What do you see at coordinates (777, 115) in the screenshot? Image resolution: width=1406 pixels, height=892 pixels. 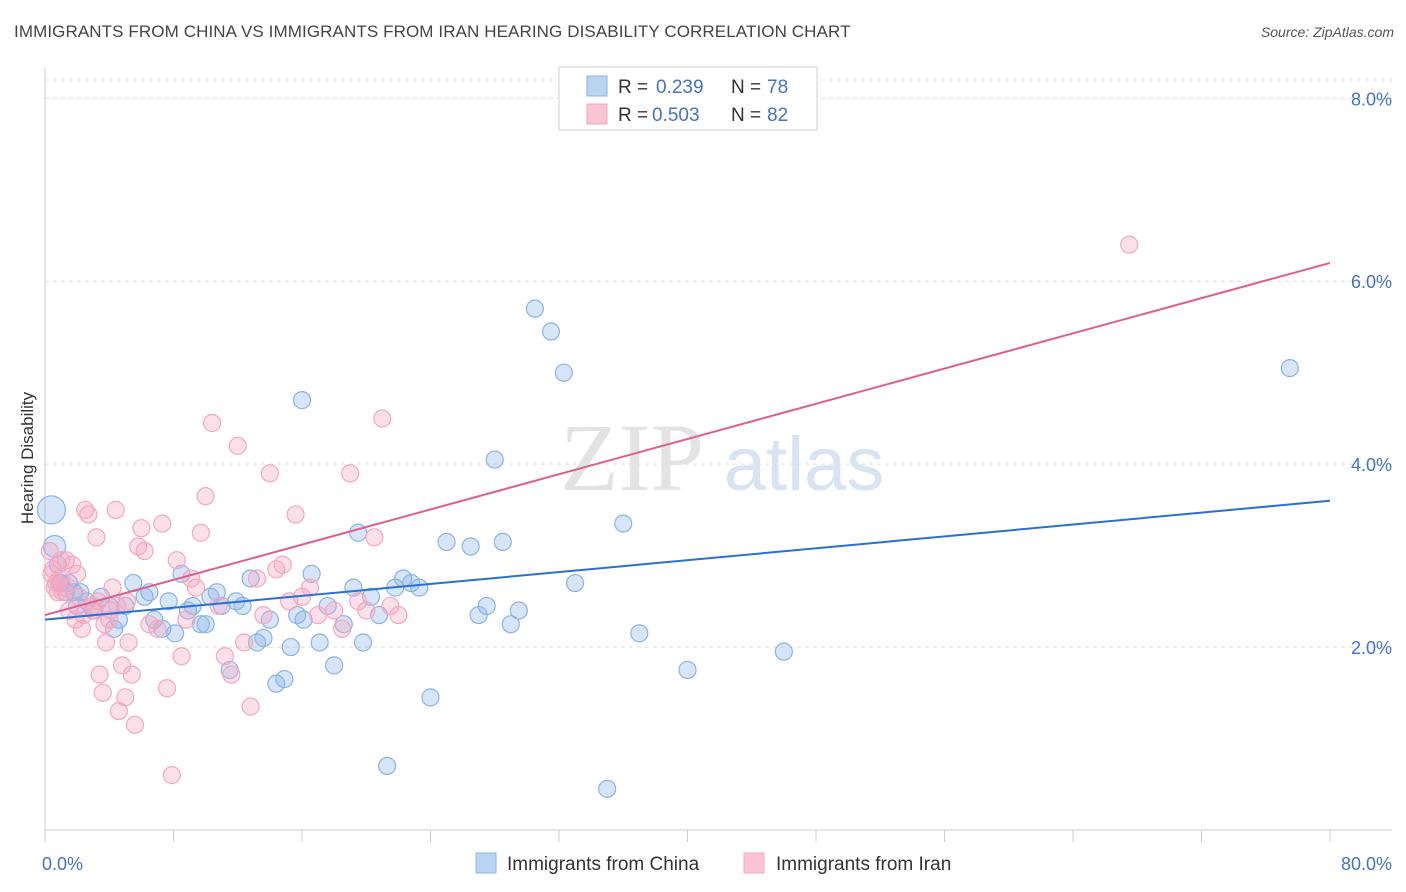 I see `legend-n-value-iran: 82` at bounding box center [777, 115].